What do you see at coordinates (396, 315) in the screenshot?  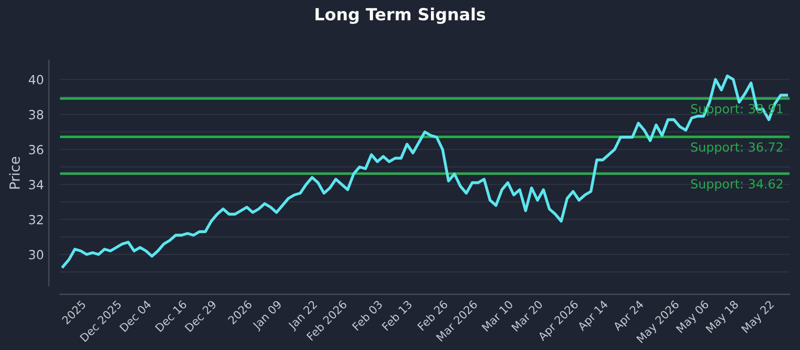 I see `x-tick-label: Feb 13` at bounding box center [396, 315].